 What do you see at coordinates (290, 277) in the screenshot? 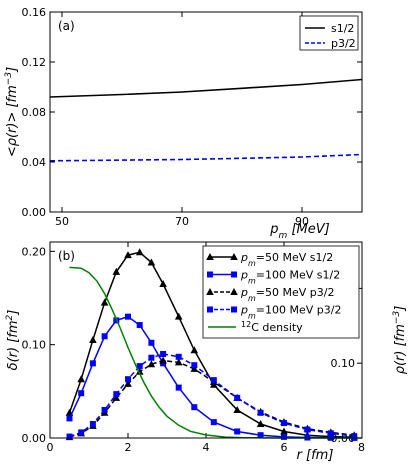
I see `legend-label: pm=100 MeV s1/2` at bounding box center [290, 277].